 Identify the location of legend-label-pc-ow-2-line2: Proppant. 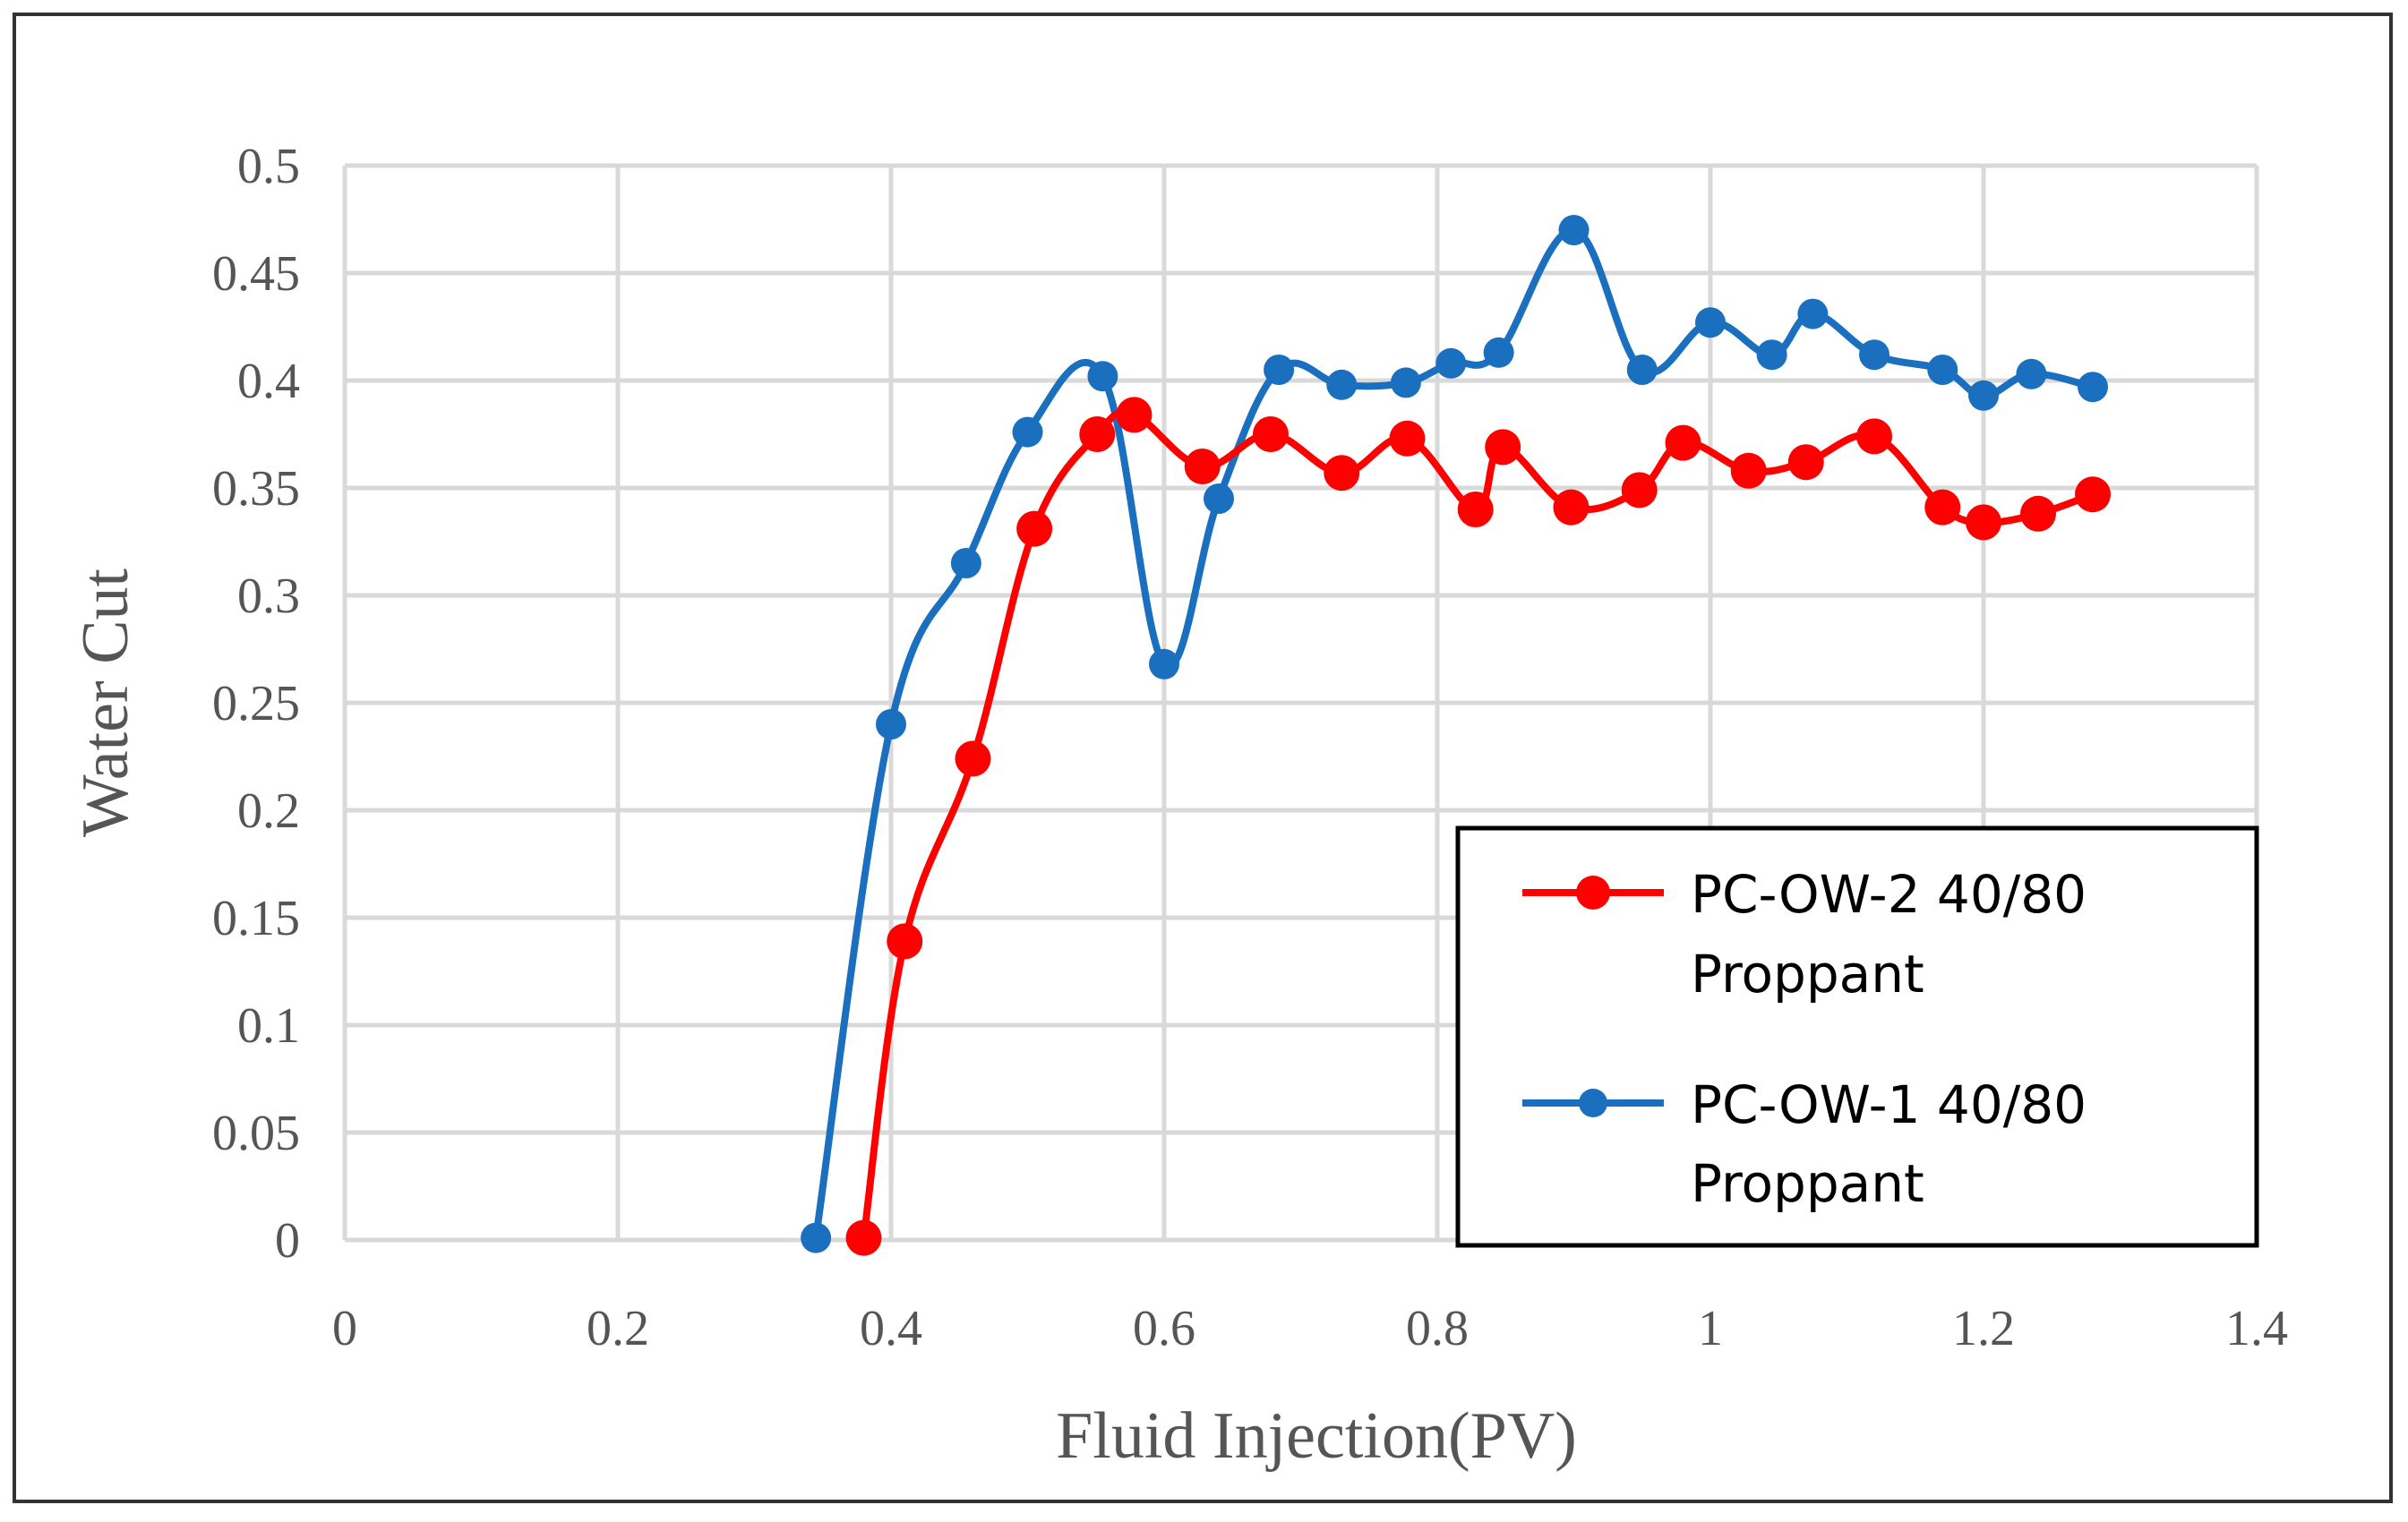
(1807, 975).